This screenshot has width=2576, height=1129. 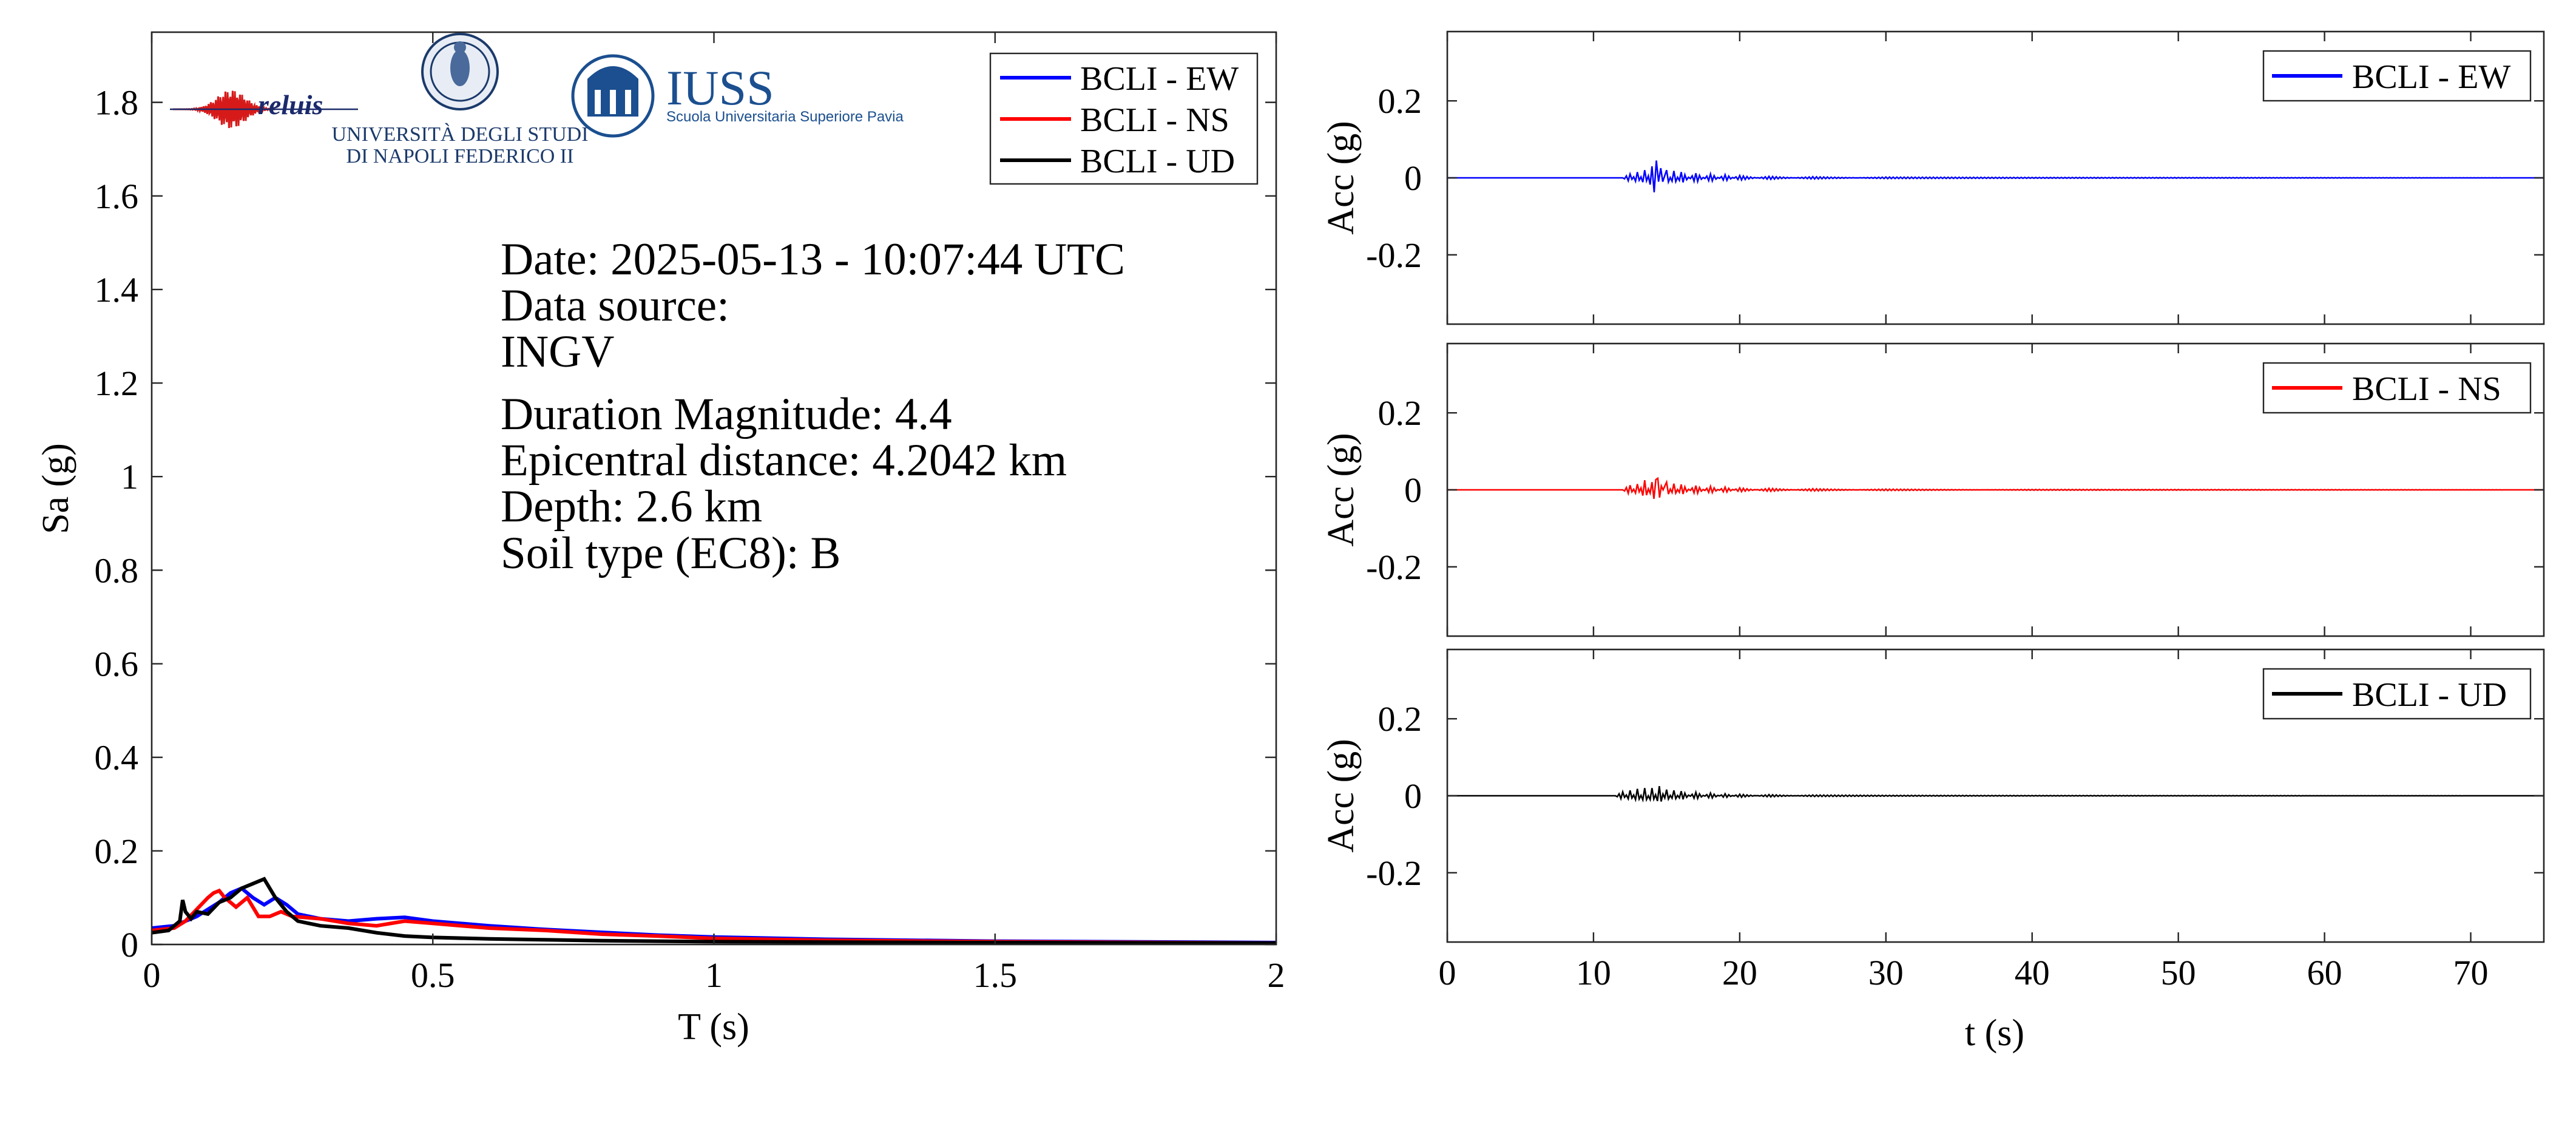 I want to click on spectrum-x-tick-label: 0.5, so click(x=433, y=975).